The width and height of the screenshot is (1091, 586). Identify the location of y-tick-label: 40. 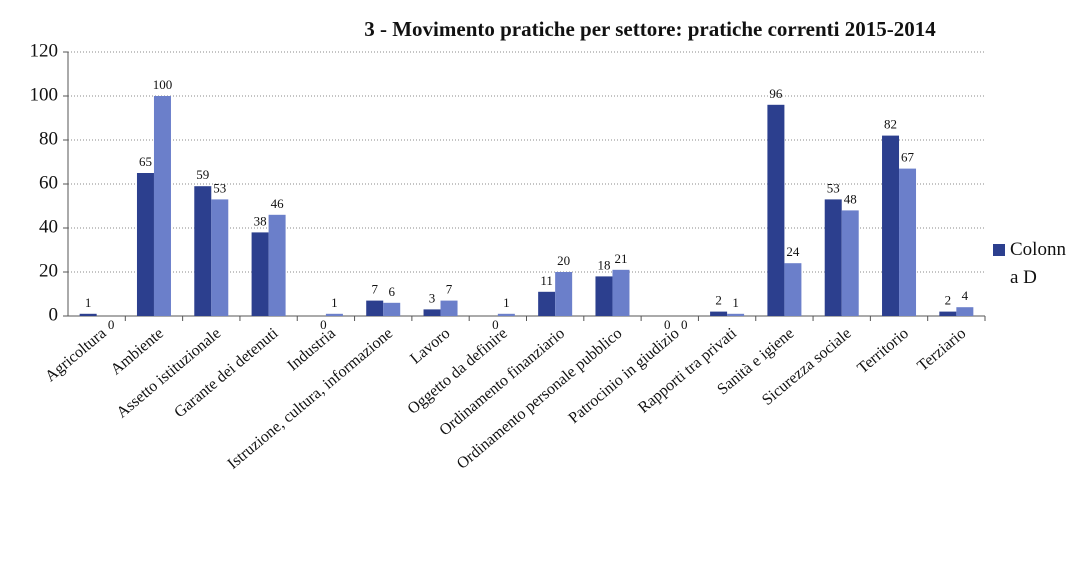
(48, 226).